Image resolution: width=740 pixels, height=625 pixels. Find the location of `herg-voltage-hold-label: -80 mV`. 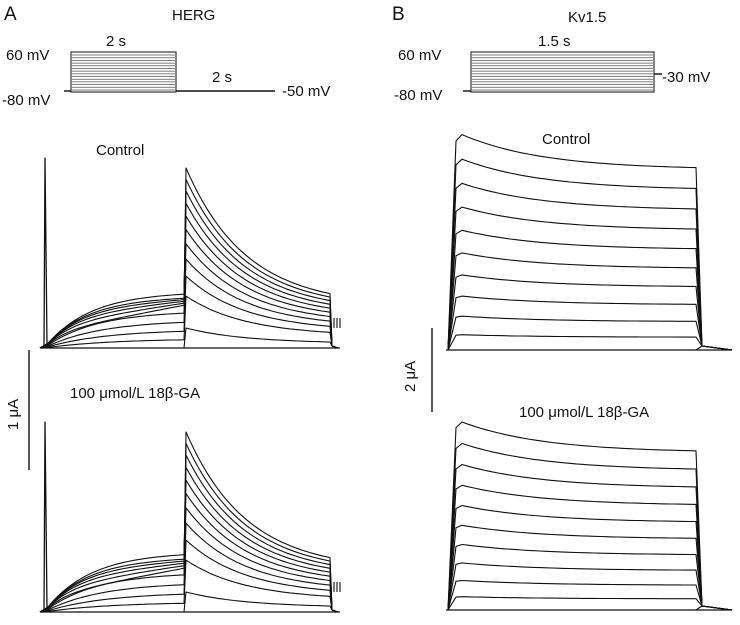

herg-voltage-hold-label: -80 mV is located at coordinates (26, 100).